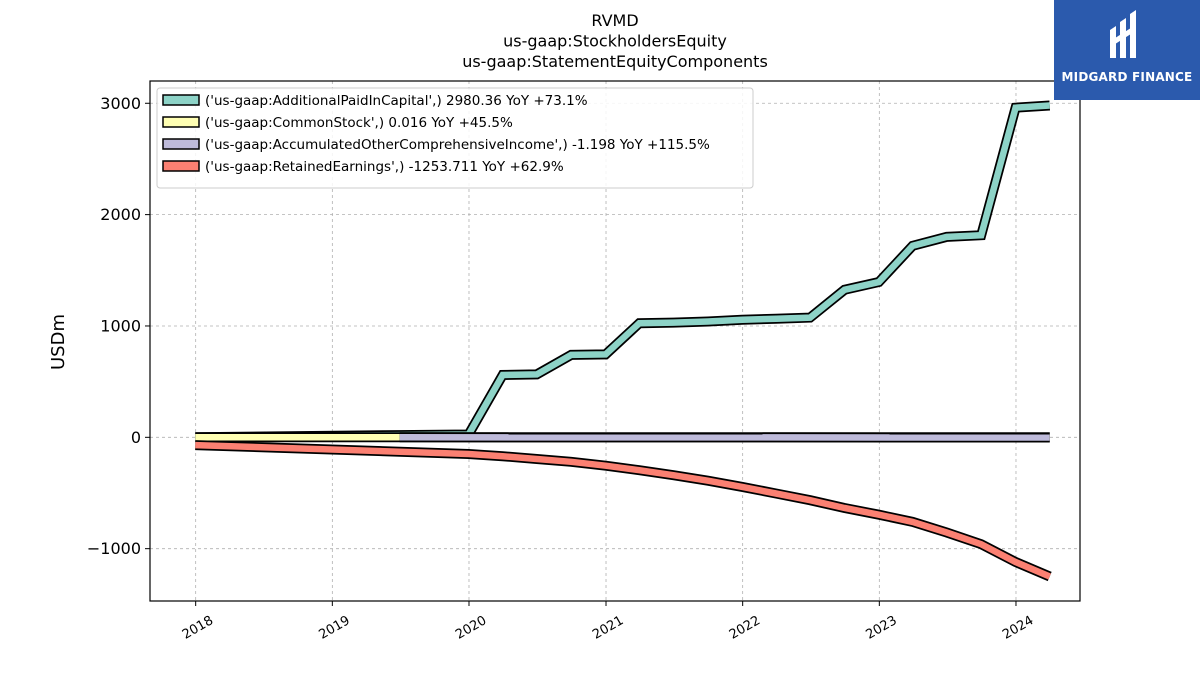  I want to click on logo-mark-icon, so click(1123, 34).